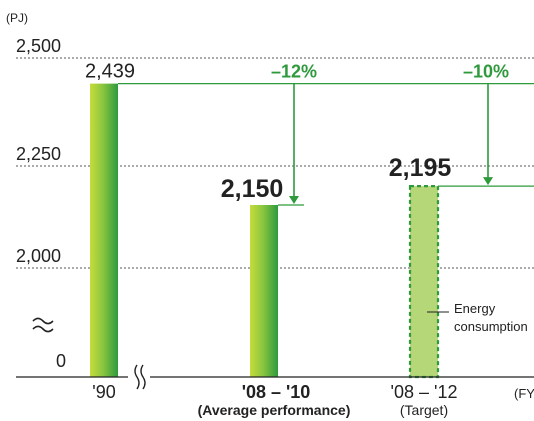 This screenshot has height=421, width=534. What do you see at coordinates (524, 393) in the screenshot?
I see `x-axis-unit: (FY)` at bounding box center [524, 393].